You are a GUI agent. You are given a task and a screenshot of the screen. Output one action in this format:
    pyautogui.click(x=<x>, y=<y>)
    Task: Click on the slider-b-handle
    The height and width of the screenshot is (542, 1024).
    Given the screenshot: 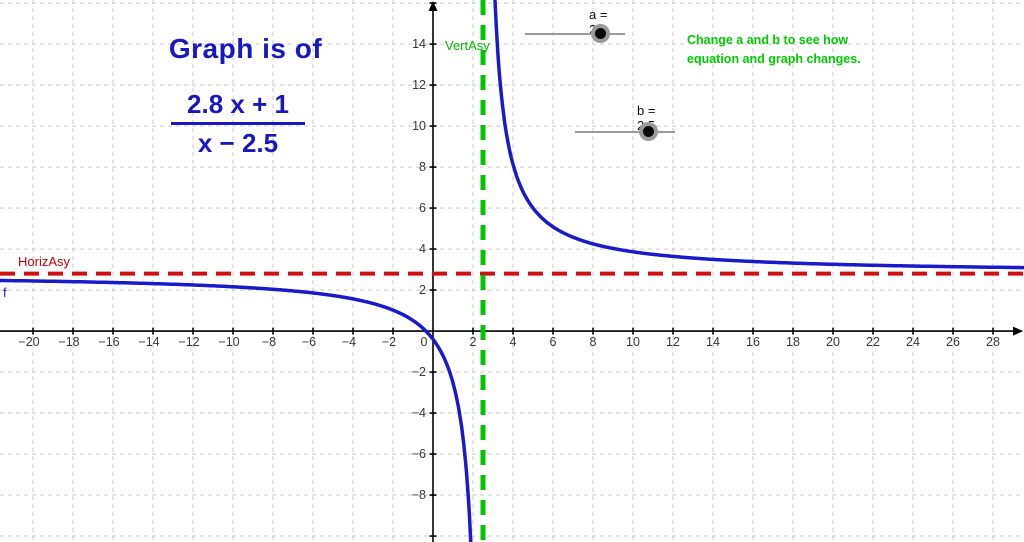 What is the action you would take?
    pyautogui.click(x=648, y=131)
    